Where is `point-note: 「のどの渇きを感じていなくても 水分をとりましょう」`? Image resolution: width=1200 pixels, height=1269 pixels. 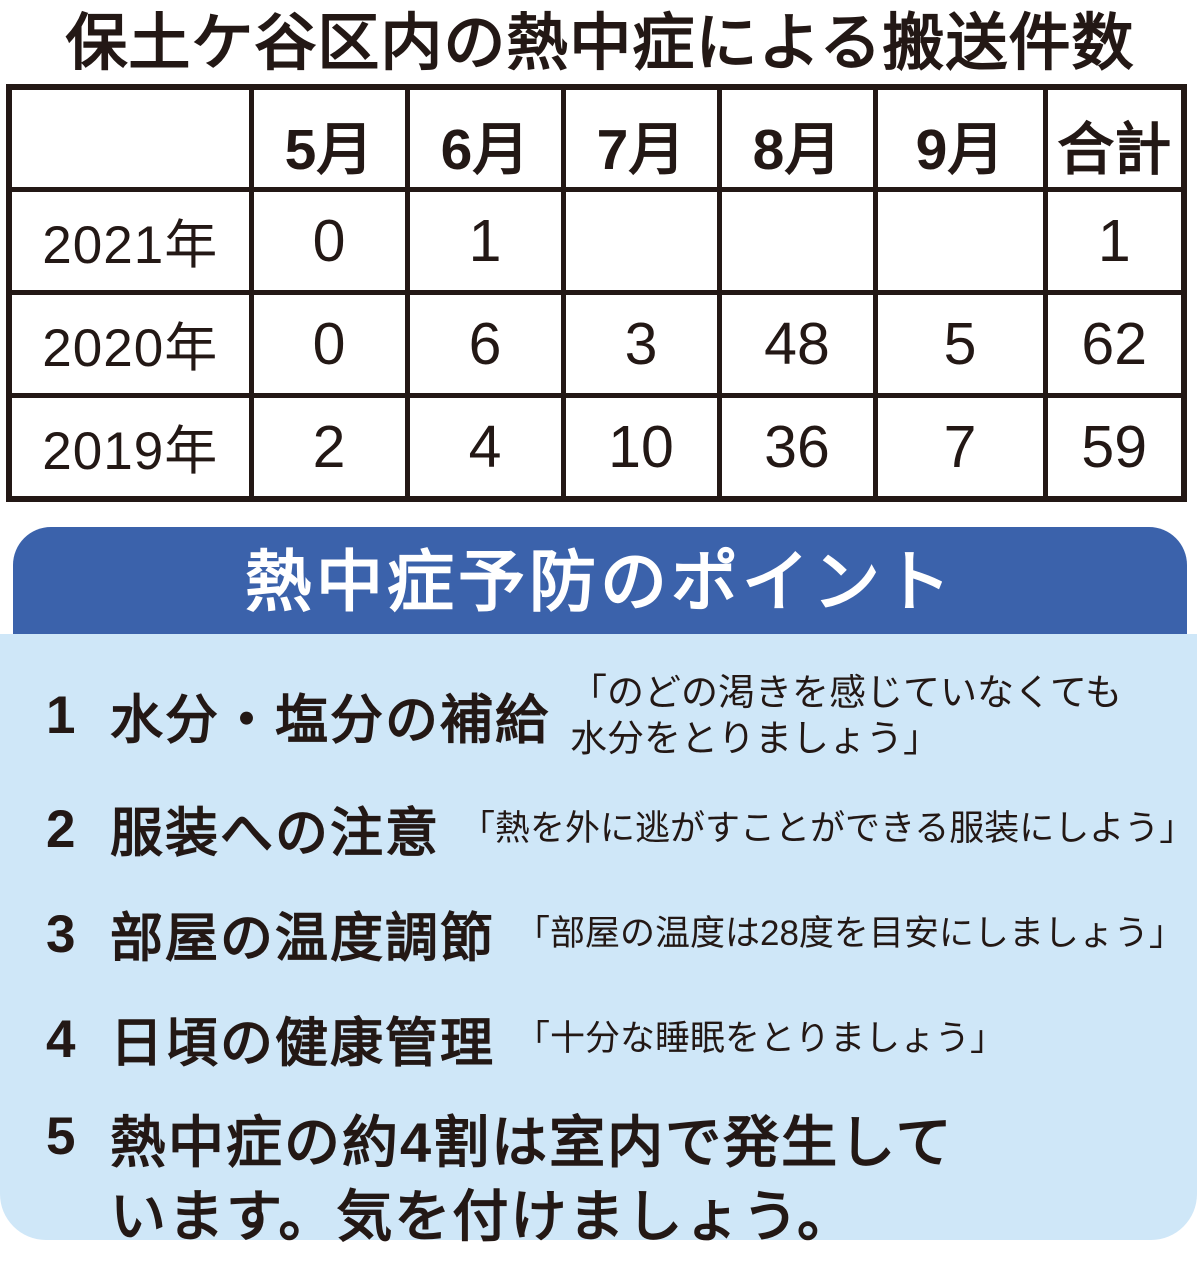 point-note: 「のどの渇きを感じていなくても 水分をとりましょう」 is located at coordinates (846, 716).